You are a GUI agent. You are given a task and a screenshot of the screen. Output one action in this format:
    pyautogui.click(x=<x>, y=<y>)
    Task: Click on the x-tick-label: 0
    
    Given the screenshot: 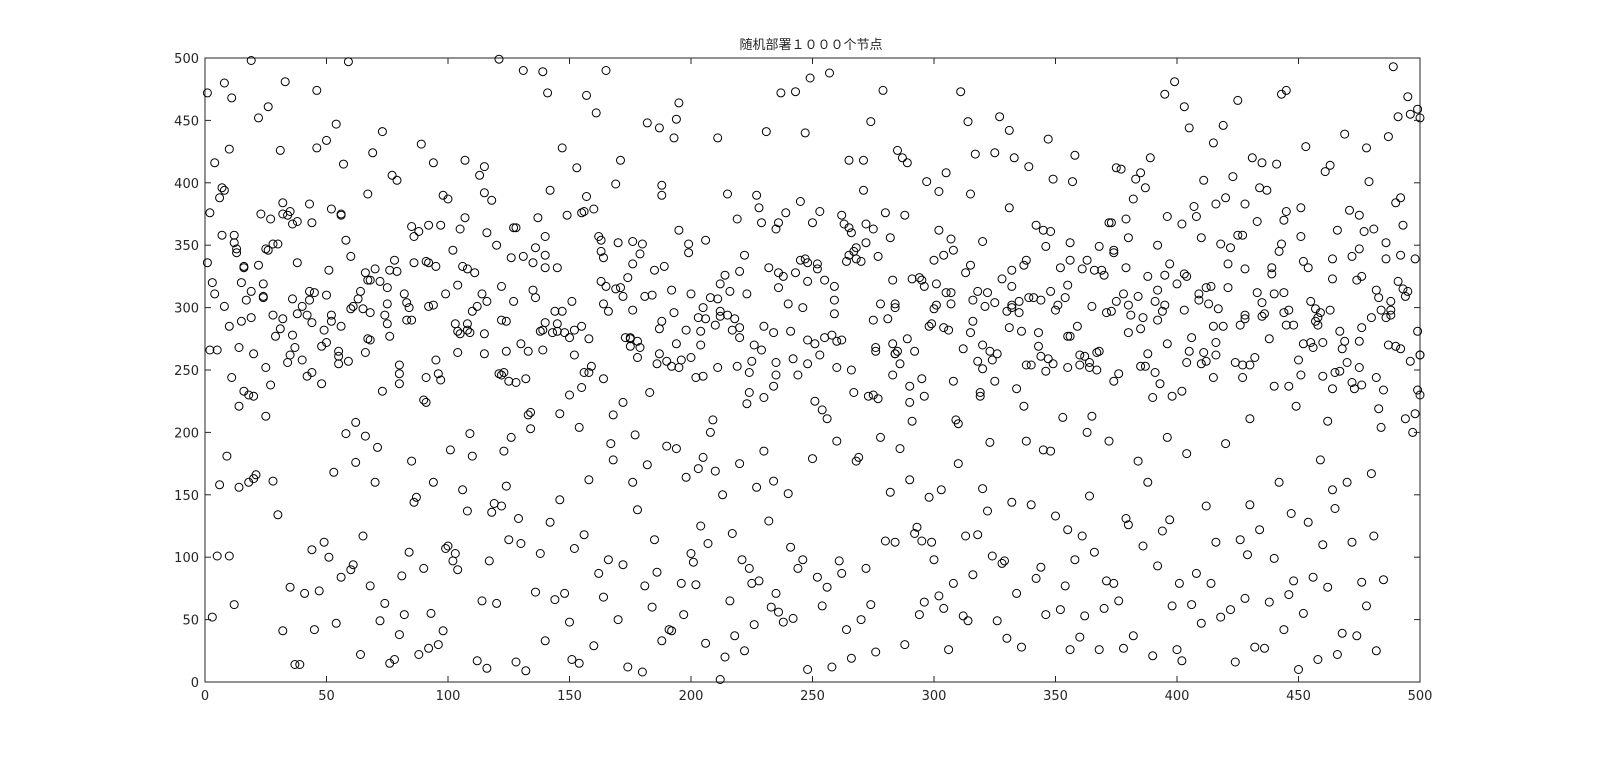 What is the action you would take?
    pyautogui.click(x=205, y=696)
    